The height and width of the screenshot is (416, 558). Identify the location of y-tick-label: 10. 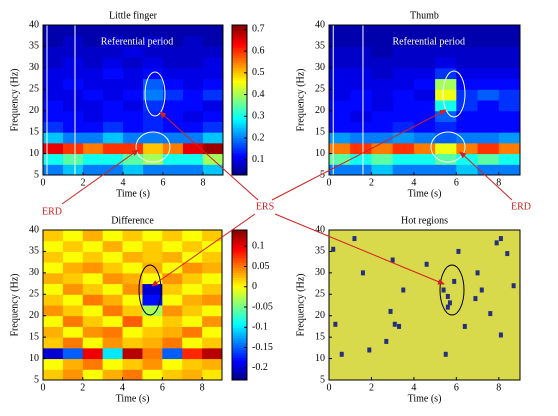
(320, 358).